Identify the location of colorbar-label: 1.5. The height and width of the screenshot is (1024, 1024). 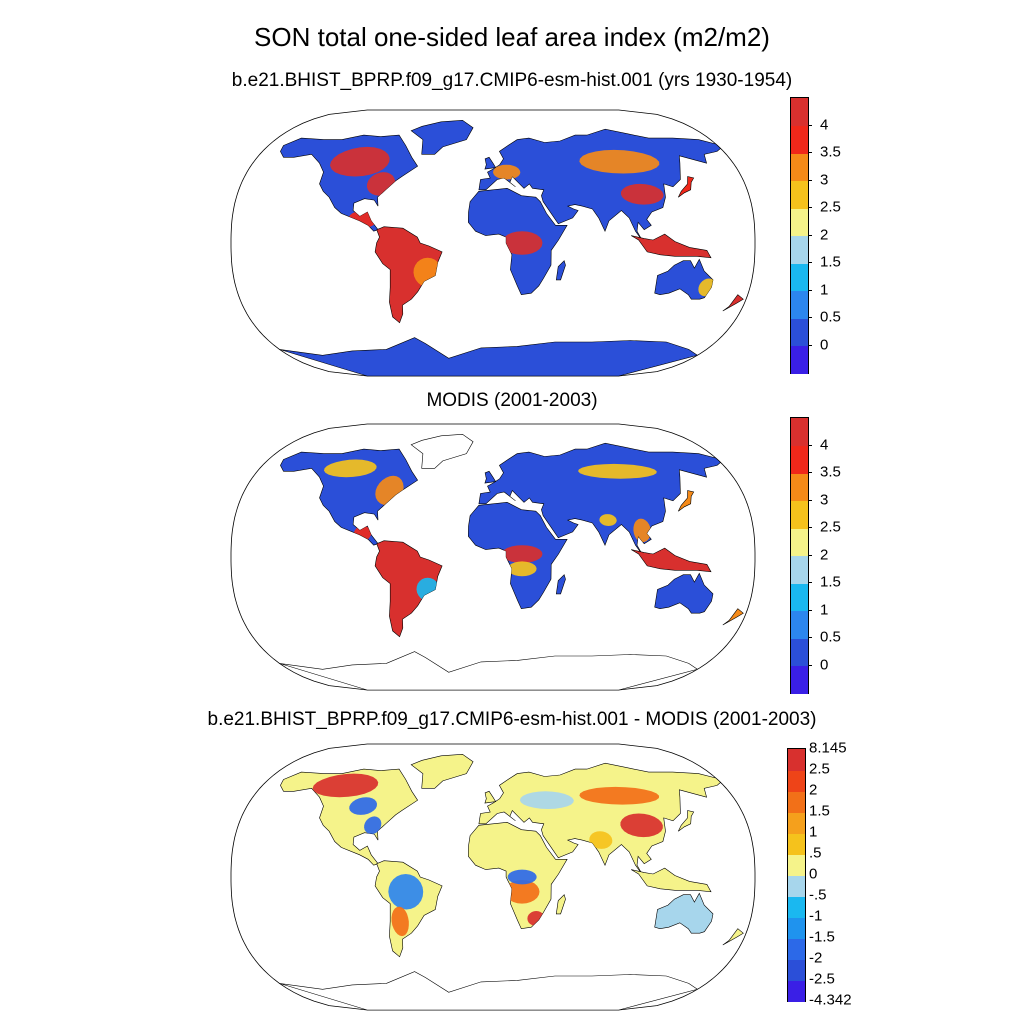
(830, 262).